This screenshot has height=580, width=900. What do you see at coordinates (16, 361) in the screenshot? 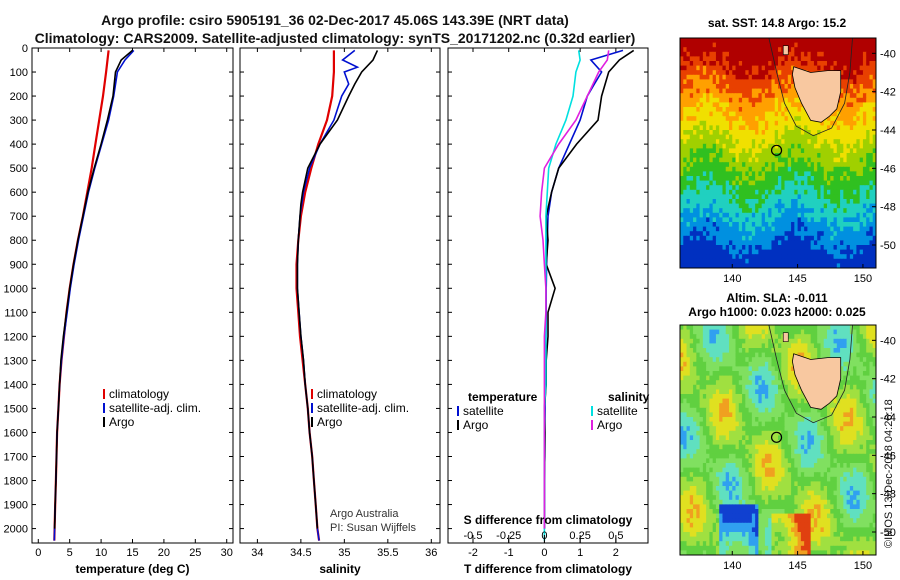
I see `y-tick-label: 1300` at bounding box center [16, 361].